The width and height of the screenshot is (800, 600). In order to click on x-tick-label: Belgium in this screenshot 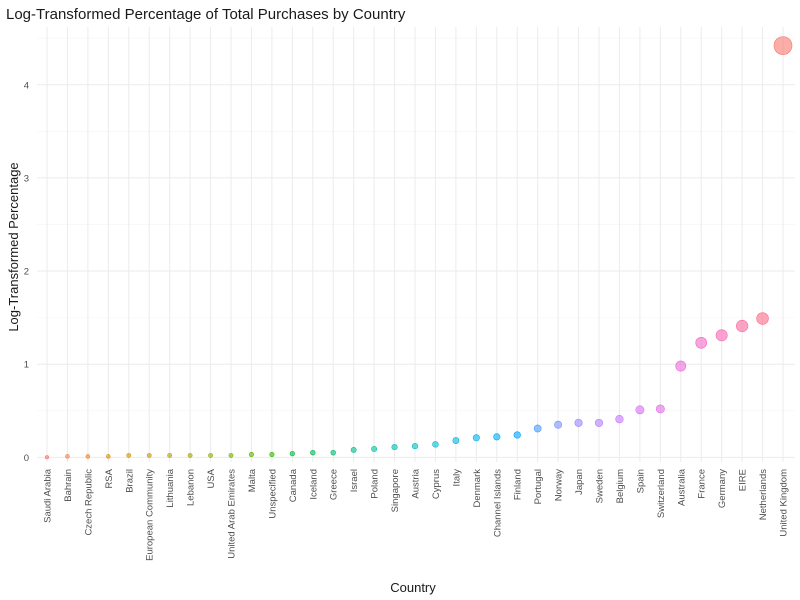, I will do `click(620, 486)`.